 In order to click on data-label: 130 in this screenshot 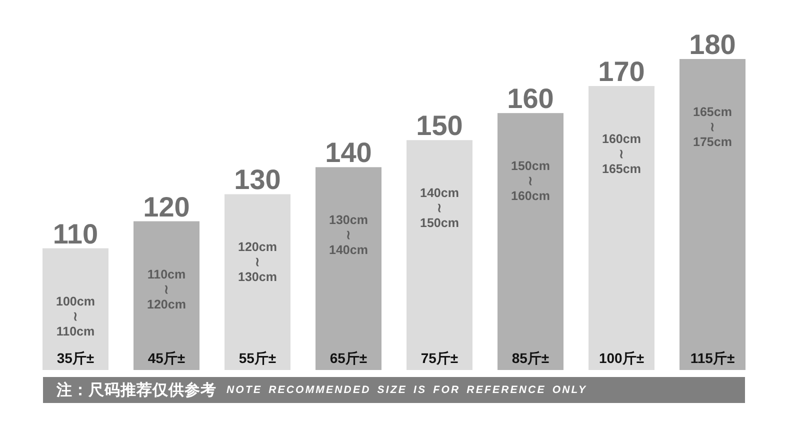, I will do `click(257, 180)`.